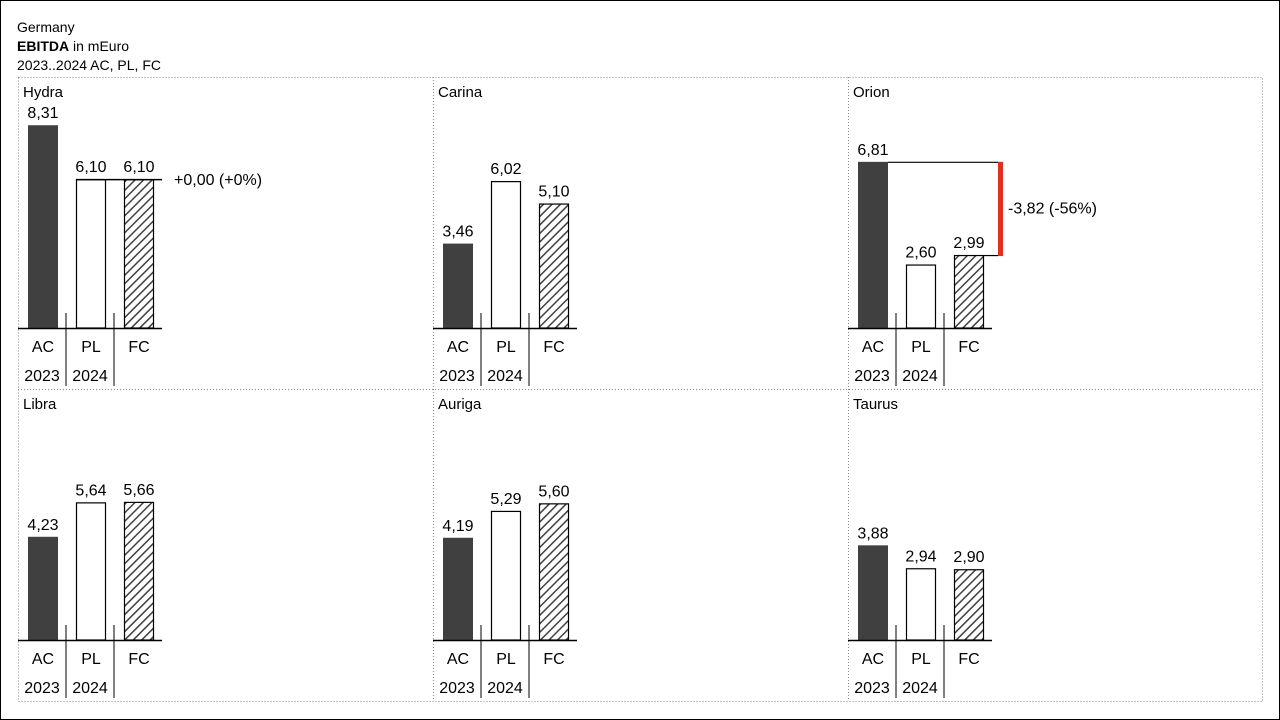 This screenshot has height=720, width=1280. I want to click on value-label-pl: 2,60, so click(920, 253).